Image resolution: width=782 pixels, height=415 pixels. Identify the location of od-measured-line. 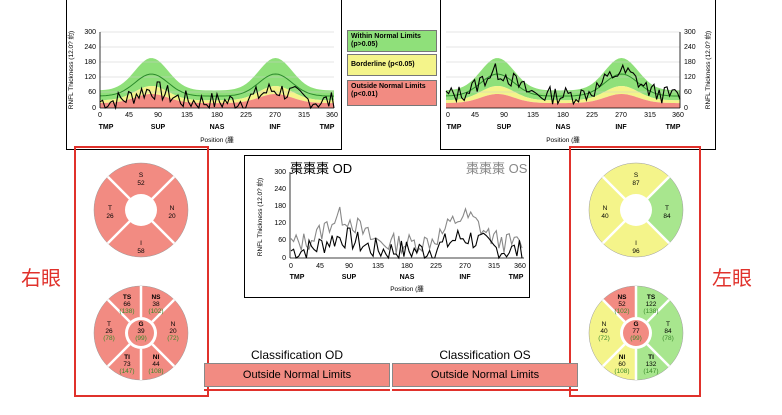
(217, 96).